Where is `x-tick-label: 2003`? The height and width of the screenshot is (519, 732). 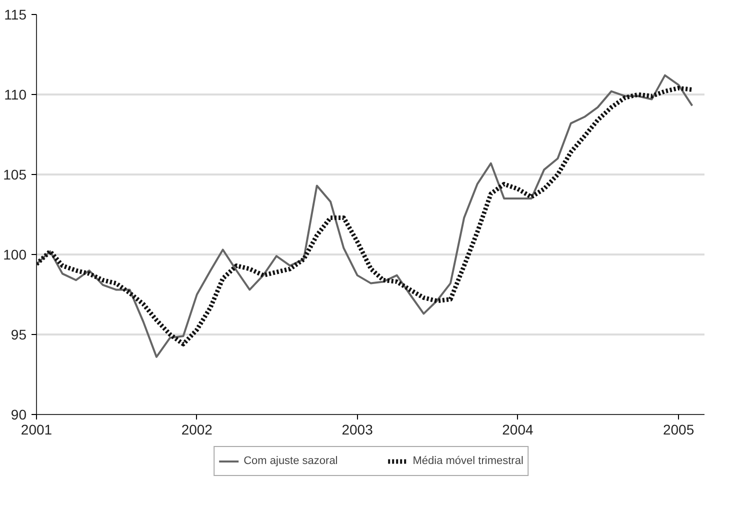 x-tick-label: 2003 is located at coordinates (358, 430).